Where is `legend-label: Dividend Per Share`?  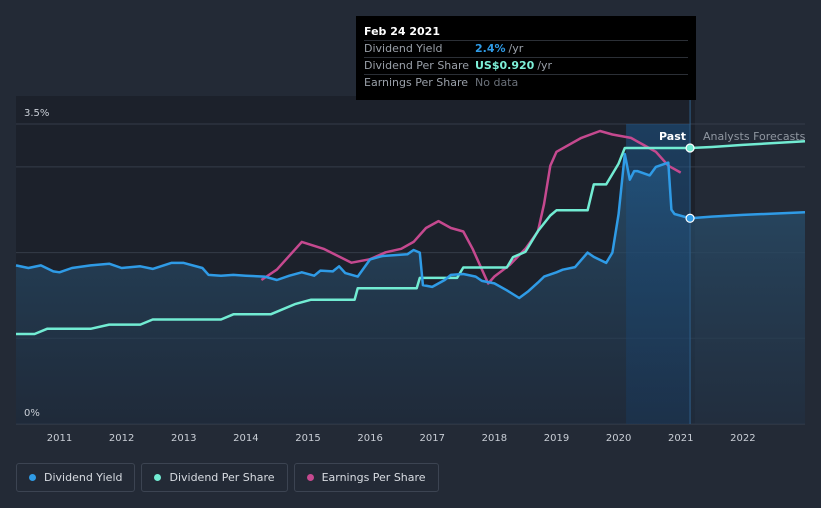 legend-label: Dividend Per Share is located at coordinates (222, 477).